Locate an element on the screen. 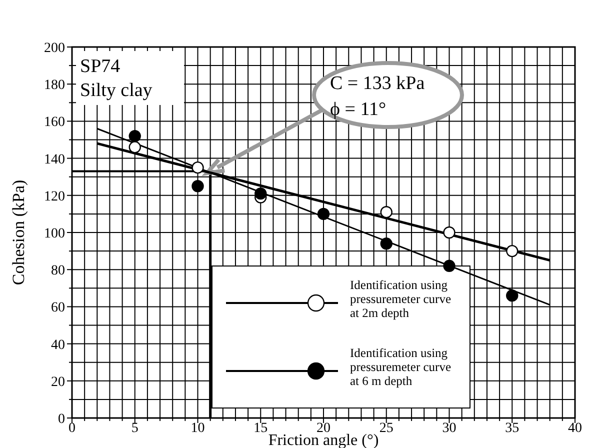 This screenshot has width=616, height=448. y-tick-label: 20 is located at coordinates (58, 382).